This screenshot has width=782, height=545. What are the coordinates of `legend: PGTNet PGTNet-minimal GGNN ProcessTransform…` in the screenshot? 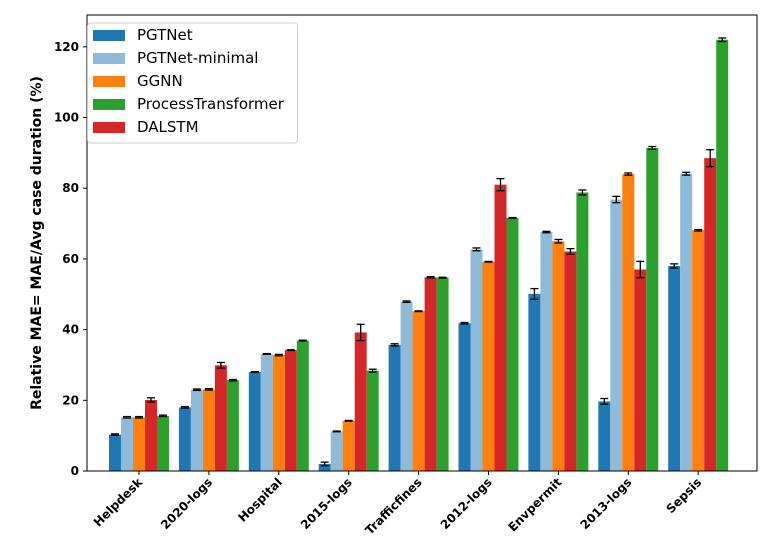 It's located at (192, 83).